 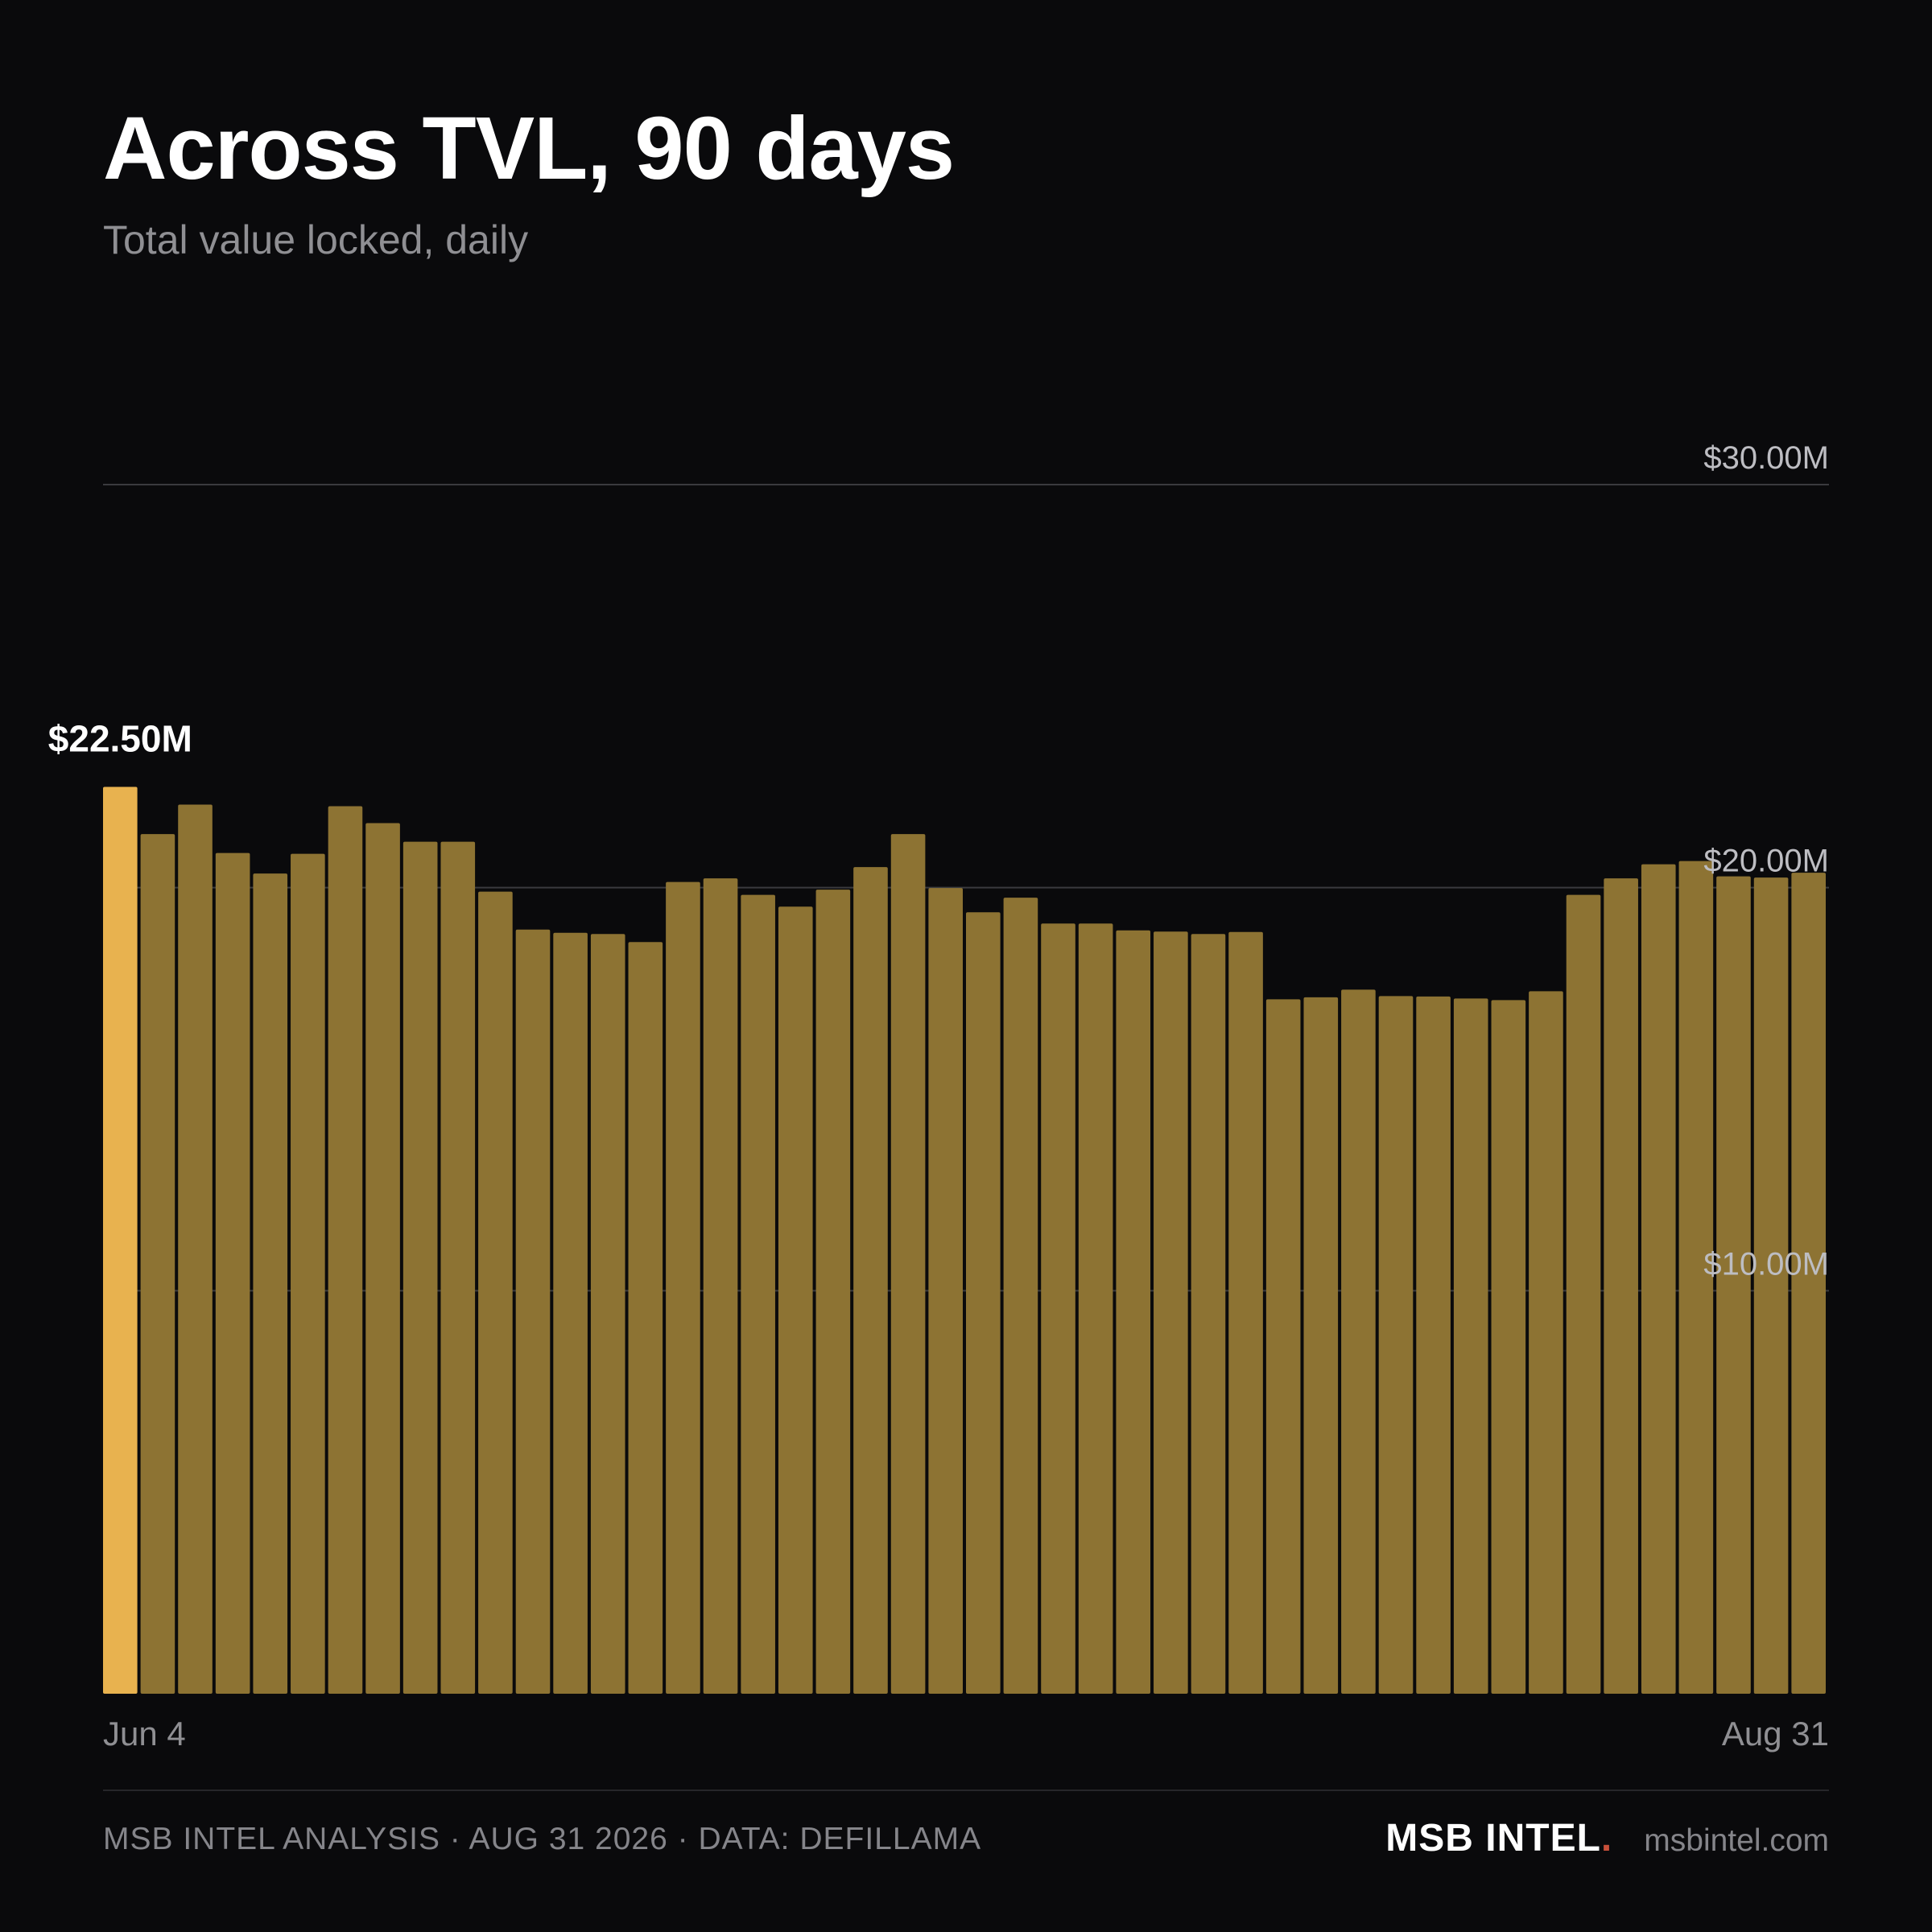 I want to click on x-axis-end-label: Aug 31, so click(x=1775, y=1733).